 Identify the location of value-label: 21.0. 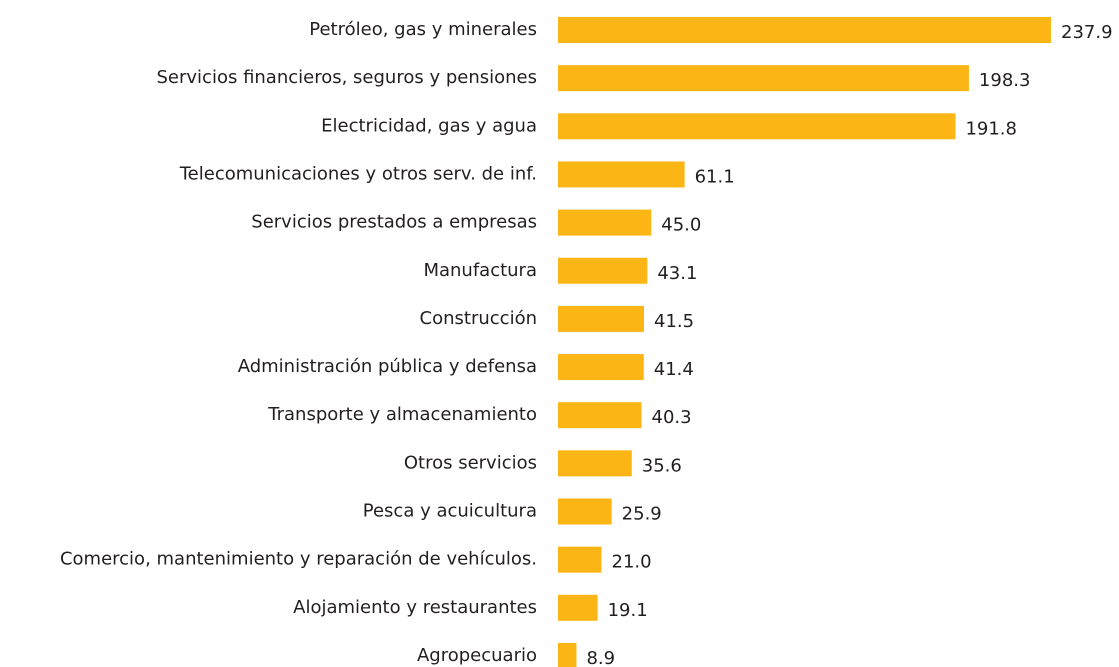
(632, 562).